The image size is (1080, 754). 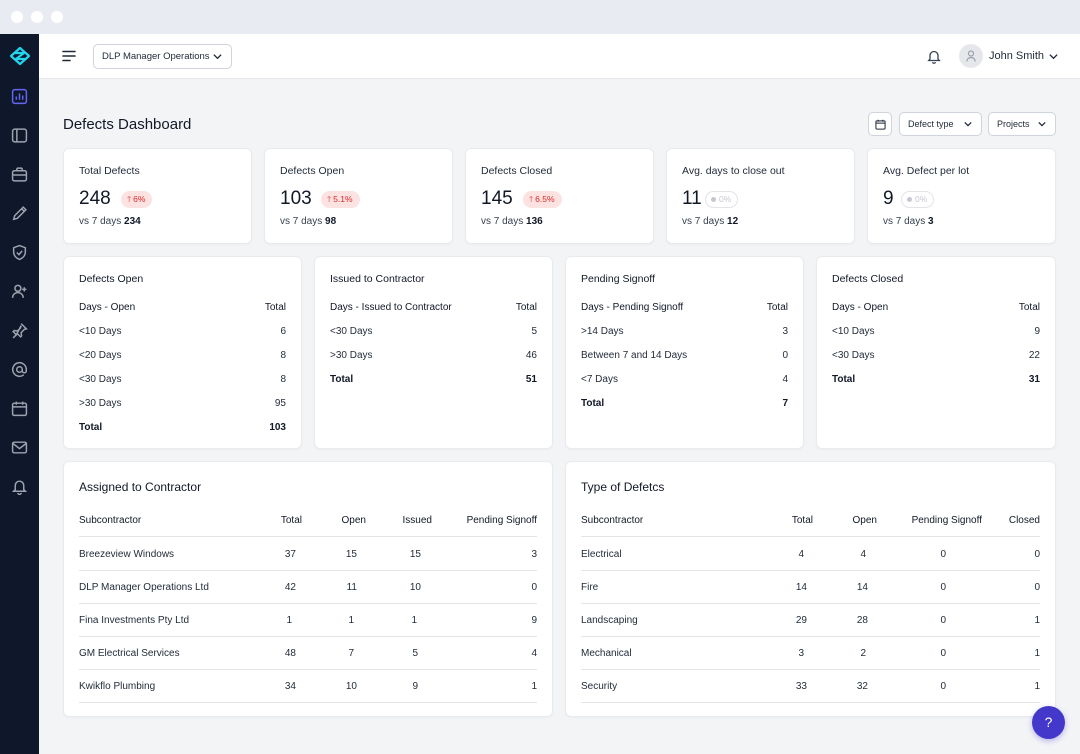 I want to click on summary-row-label: <10 Days, so click(x=853, y=331).